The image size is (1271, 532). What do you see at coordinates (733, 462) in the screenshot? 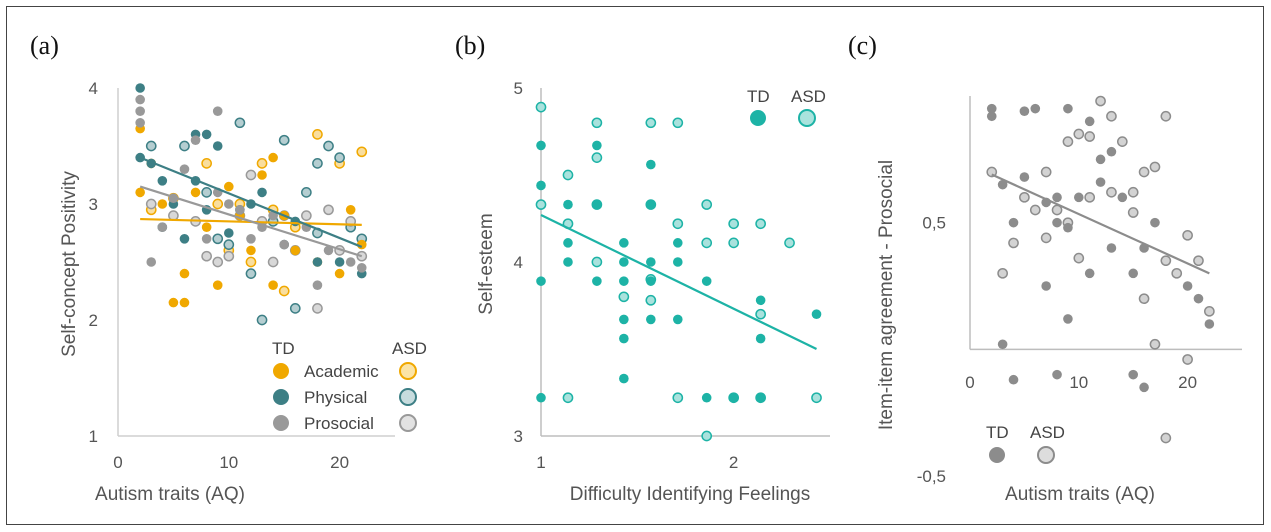
I see `x-tick-label-b: 2` at bounding box center [733, 462].